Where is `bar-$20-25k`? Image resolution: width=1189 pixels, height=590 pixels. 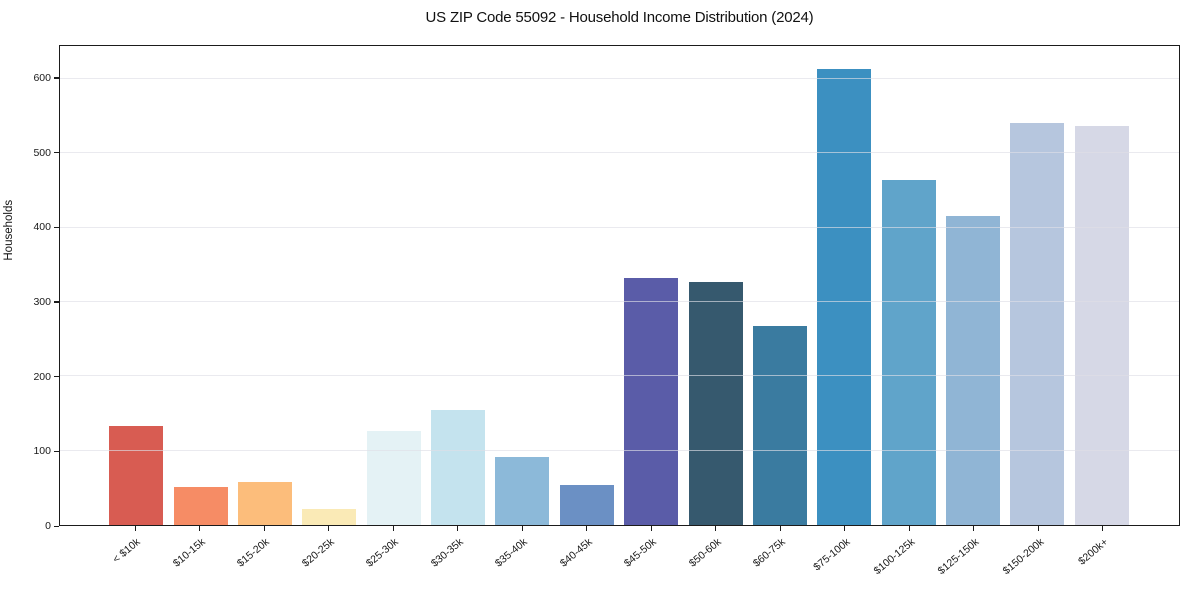
bar-$20-25k is located at coordinates (329, 516).